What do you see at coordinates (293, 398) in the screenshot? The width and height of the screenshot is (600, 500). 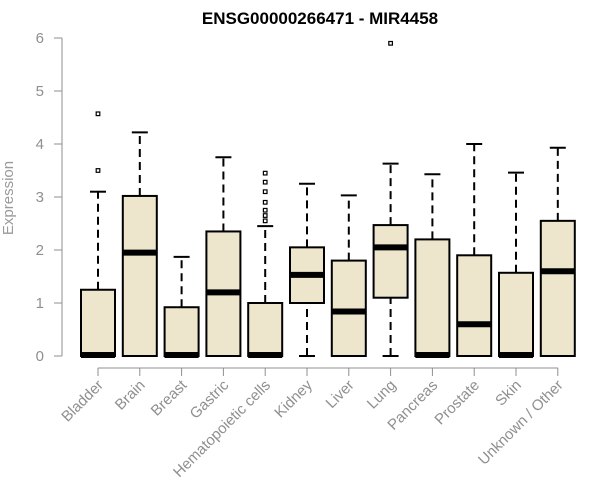 I see `x-tick-label: Kidney` at bounding box center [293, 398].